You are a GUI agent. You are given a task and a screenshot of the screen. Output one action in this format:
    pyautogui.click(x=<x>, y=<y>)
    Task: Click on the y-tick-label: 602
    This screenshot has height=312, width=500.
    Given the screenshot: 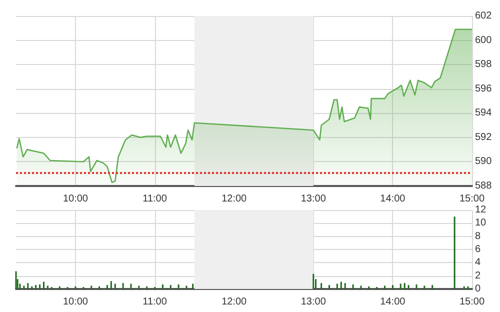 What is the action you would take?
    pyautogui.click(x=483, y=16)
    